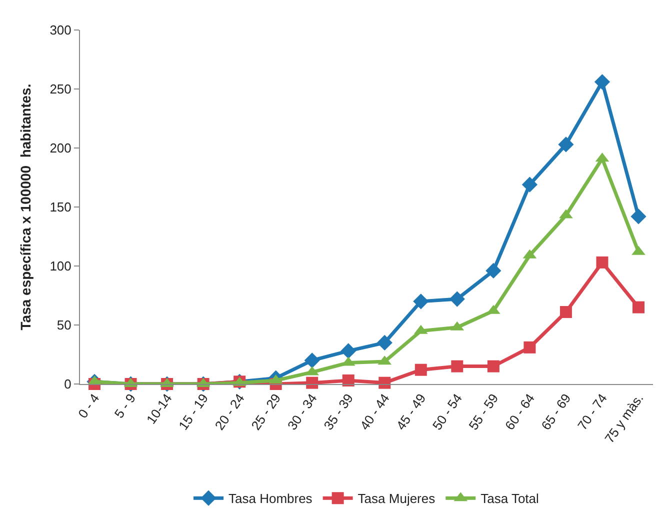  I want to click on legend-label: Tasa Mujeres, so click(397, 498).